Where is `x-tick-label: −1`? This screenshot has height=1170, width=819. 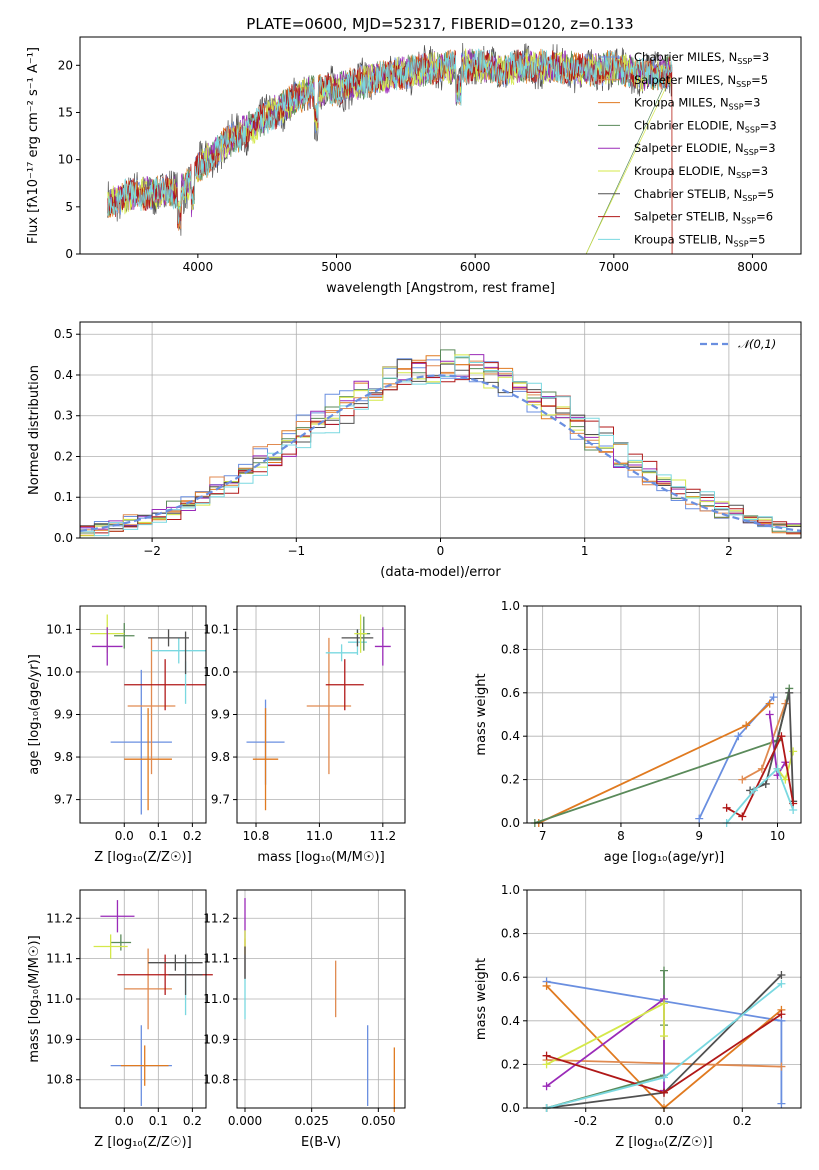
x-tick-label: −1 is located at coordinates (296, 551).